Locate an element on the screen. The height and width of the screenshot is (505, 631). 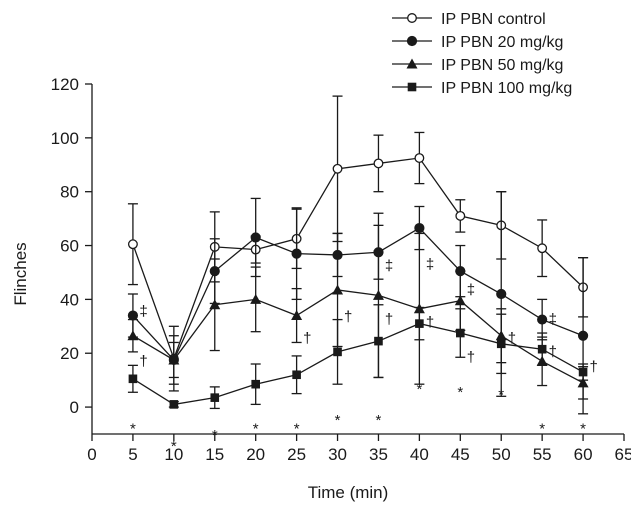
x-tick-label-15: 15 is located at coordinates (214, 454).